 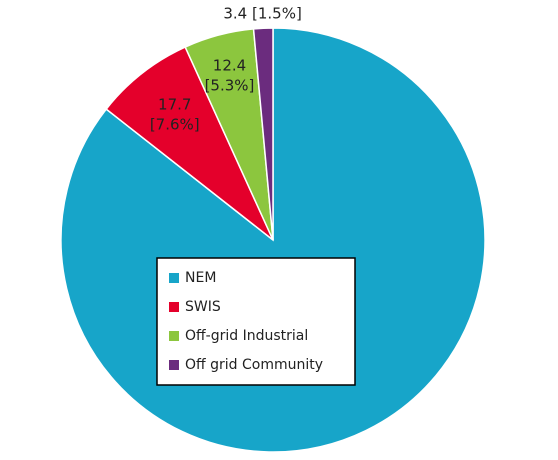 I want to click on value-label: 3.4, so click(x=235, y=13).